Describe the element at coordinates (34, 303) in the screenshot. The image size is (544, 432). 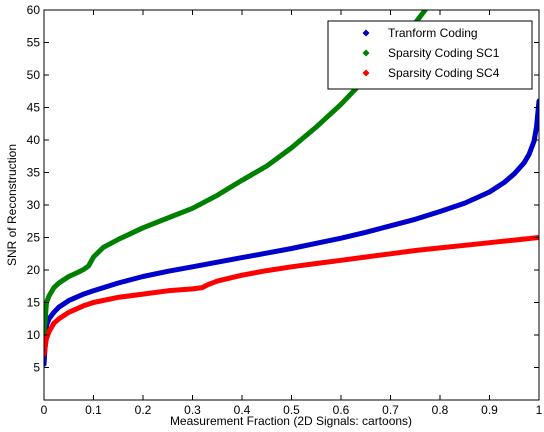
I see `y-tick-label: 15` at that location.